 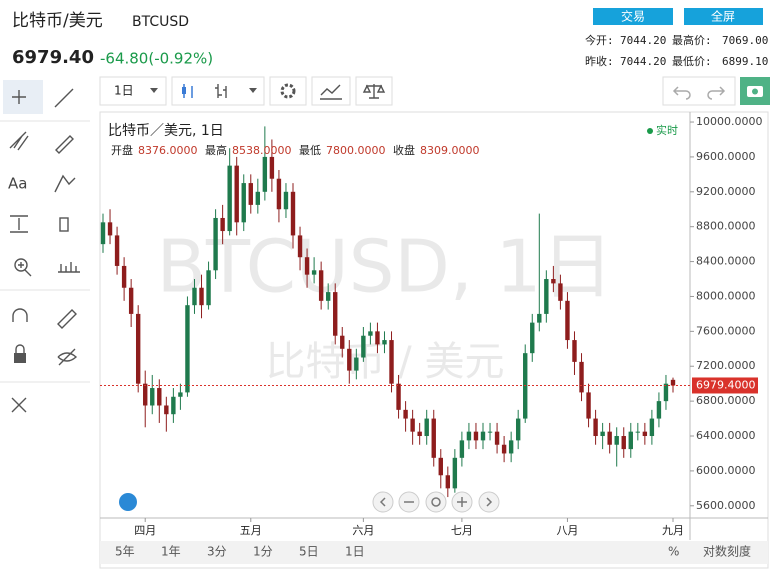 What do you see at coordinates (20, 358) in the screenshot?
I see `lock-icon` at bounding box center [20, 358].